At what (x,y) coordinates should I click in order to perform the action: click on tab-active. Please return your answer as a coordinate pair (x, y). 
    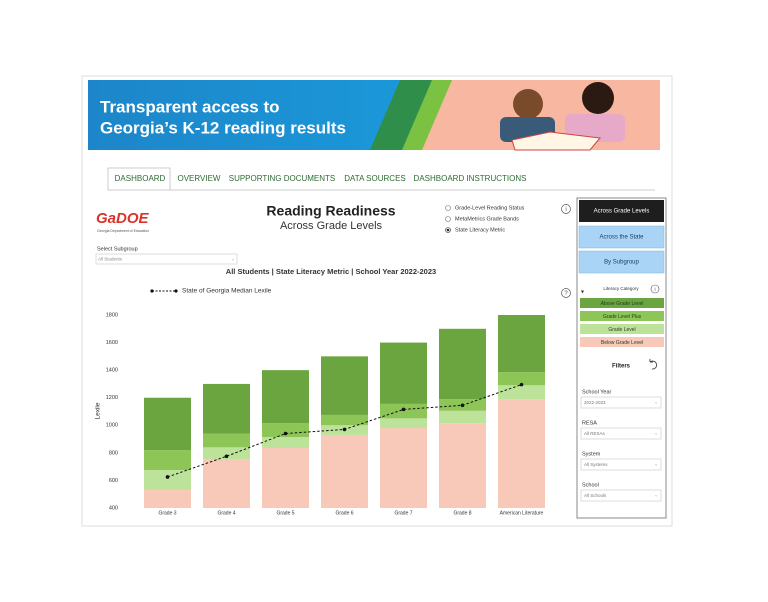
    Looking at the image, I should click on (139, 179).